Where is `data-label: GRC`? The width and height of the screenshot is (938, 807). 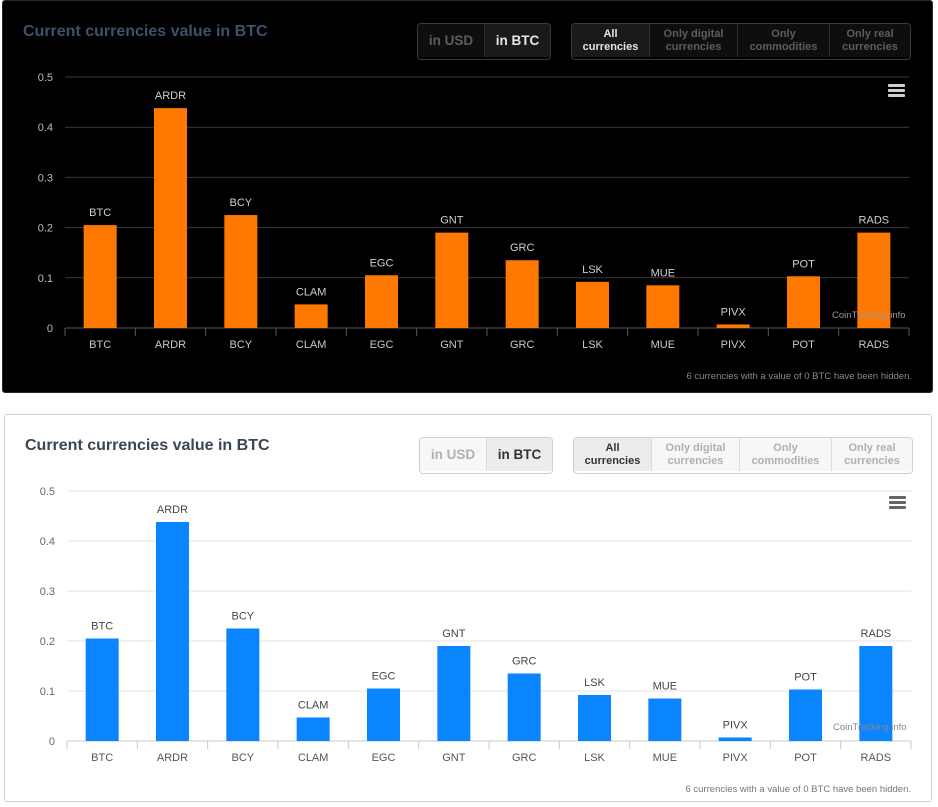 data-label: GRC is located at coordinates (522, 248).